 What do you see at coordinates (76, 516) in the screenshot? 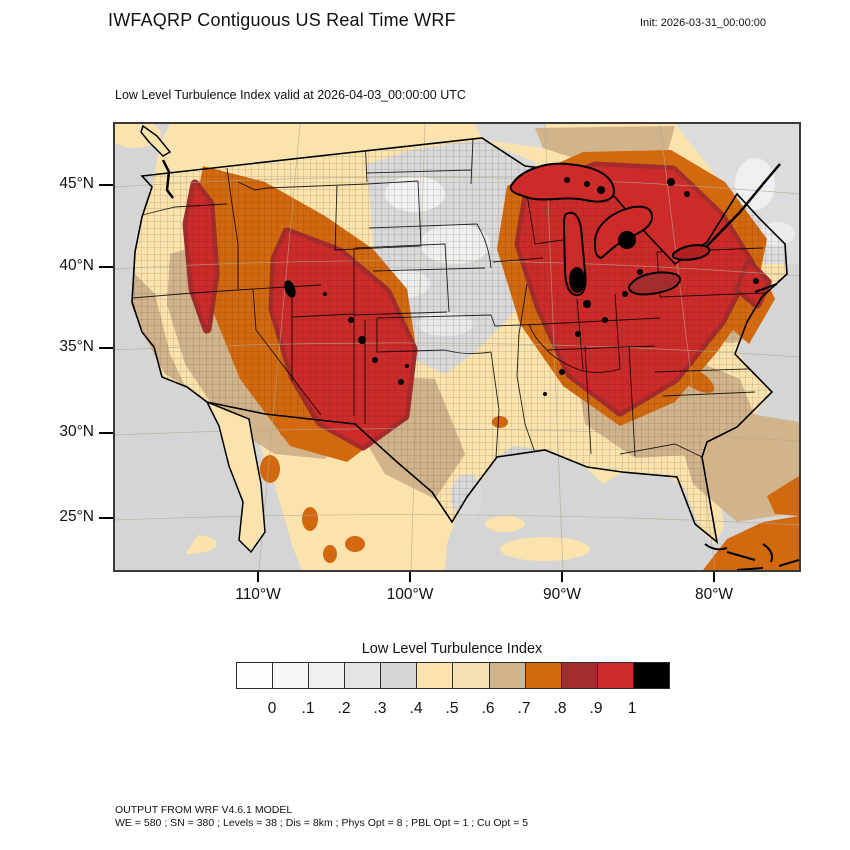
I see `y-axis-label-25n: 25°N` at bounding box center [76, 516].